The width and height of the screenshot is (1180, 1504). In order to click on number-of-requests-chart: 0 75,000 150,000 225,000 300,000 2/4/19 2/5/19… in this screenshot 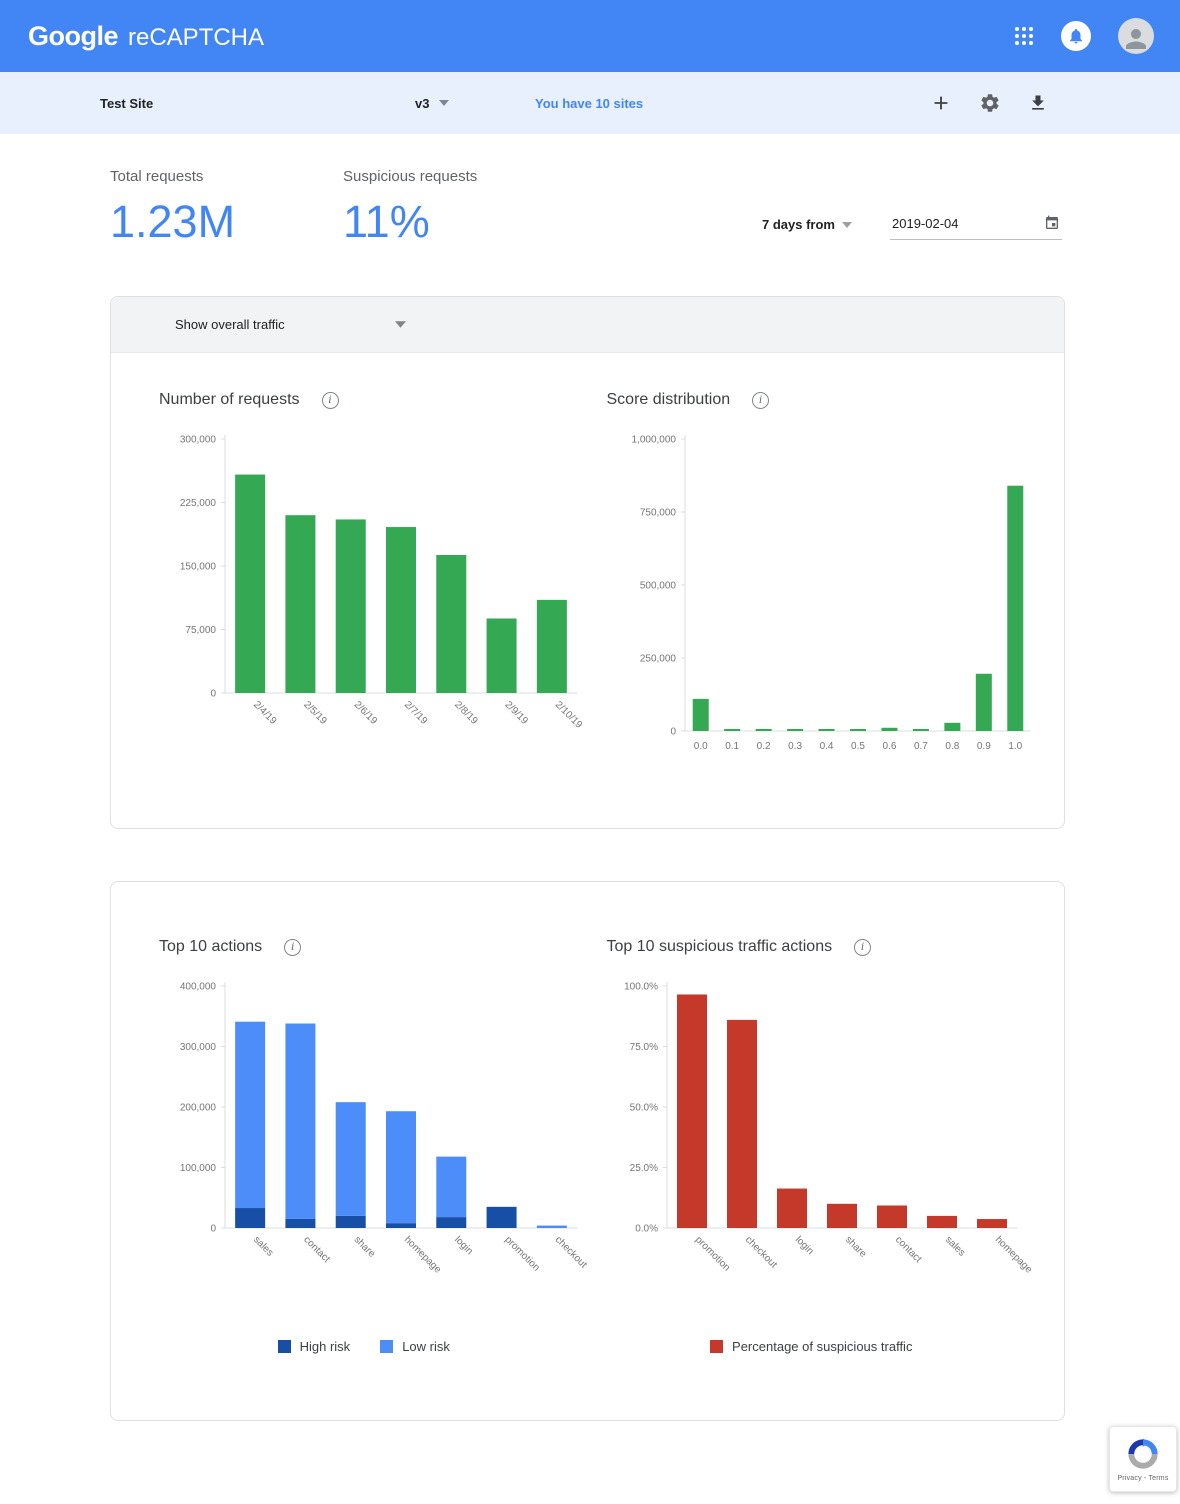, I will do `click(382, 583)`.